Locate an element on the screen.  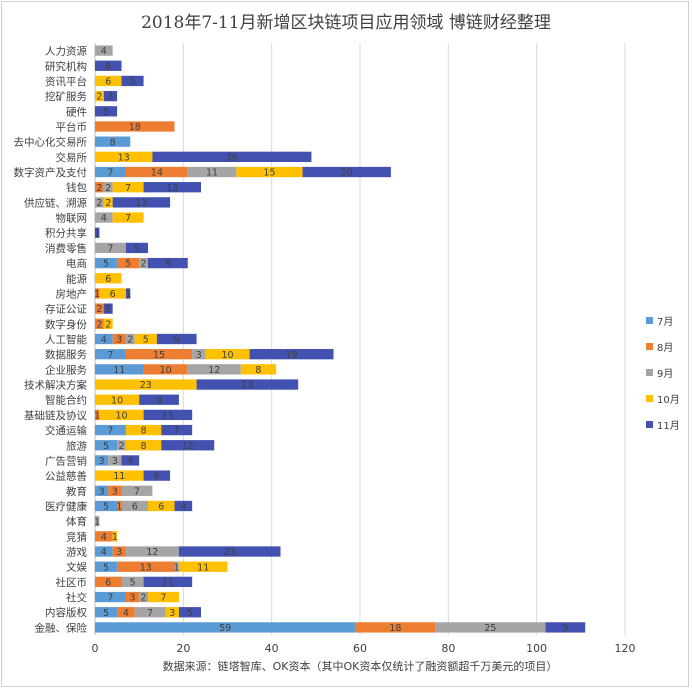
source-note: 数据来源：链塔智库、OK资本（其中OK资本仅统计了融资额超千万美元的项目） is located at coordinates (360, 666).